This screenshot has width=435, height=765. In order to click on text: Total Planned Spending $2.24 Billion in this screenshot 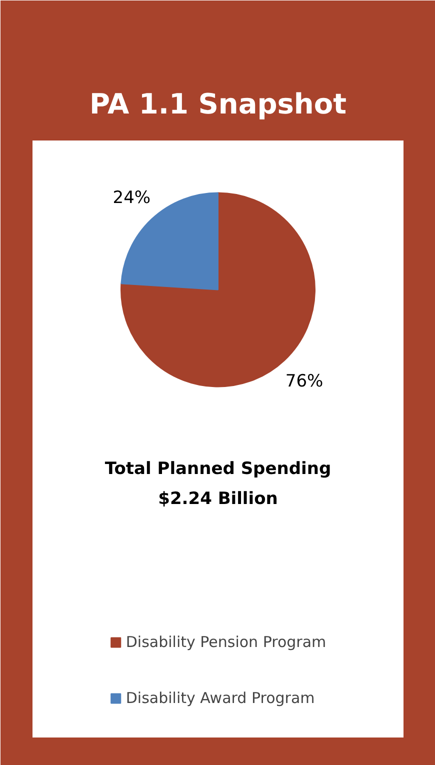, I will do `click(218, 483)`.